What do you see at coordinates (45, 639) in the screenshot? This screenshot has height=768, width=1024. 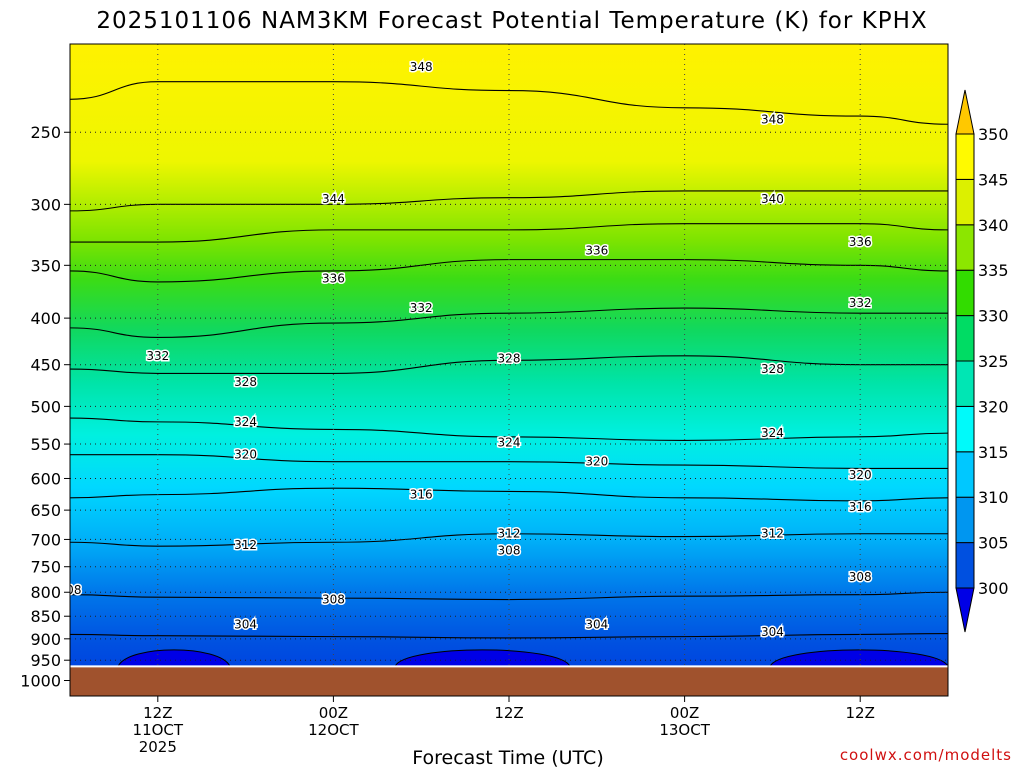 I see `y-tick-label: 900` at bounding box center [45, 639].